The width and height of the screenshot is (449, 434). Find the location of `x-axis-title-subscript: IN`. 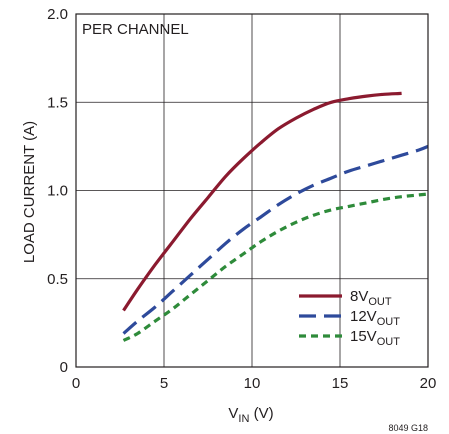

x-axis-title-subscript: IN is located at coordinates (243, 419).